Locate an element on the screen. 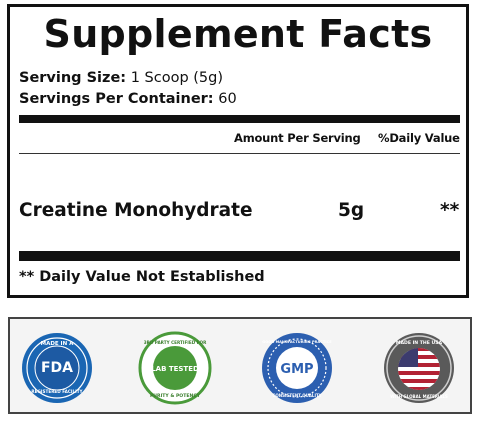  fda-badge-center-text: FDA is located at coordinates (57, 368).